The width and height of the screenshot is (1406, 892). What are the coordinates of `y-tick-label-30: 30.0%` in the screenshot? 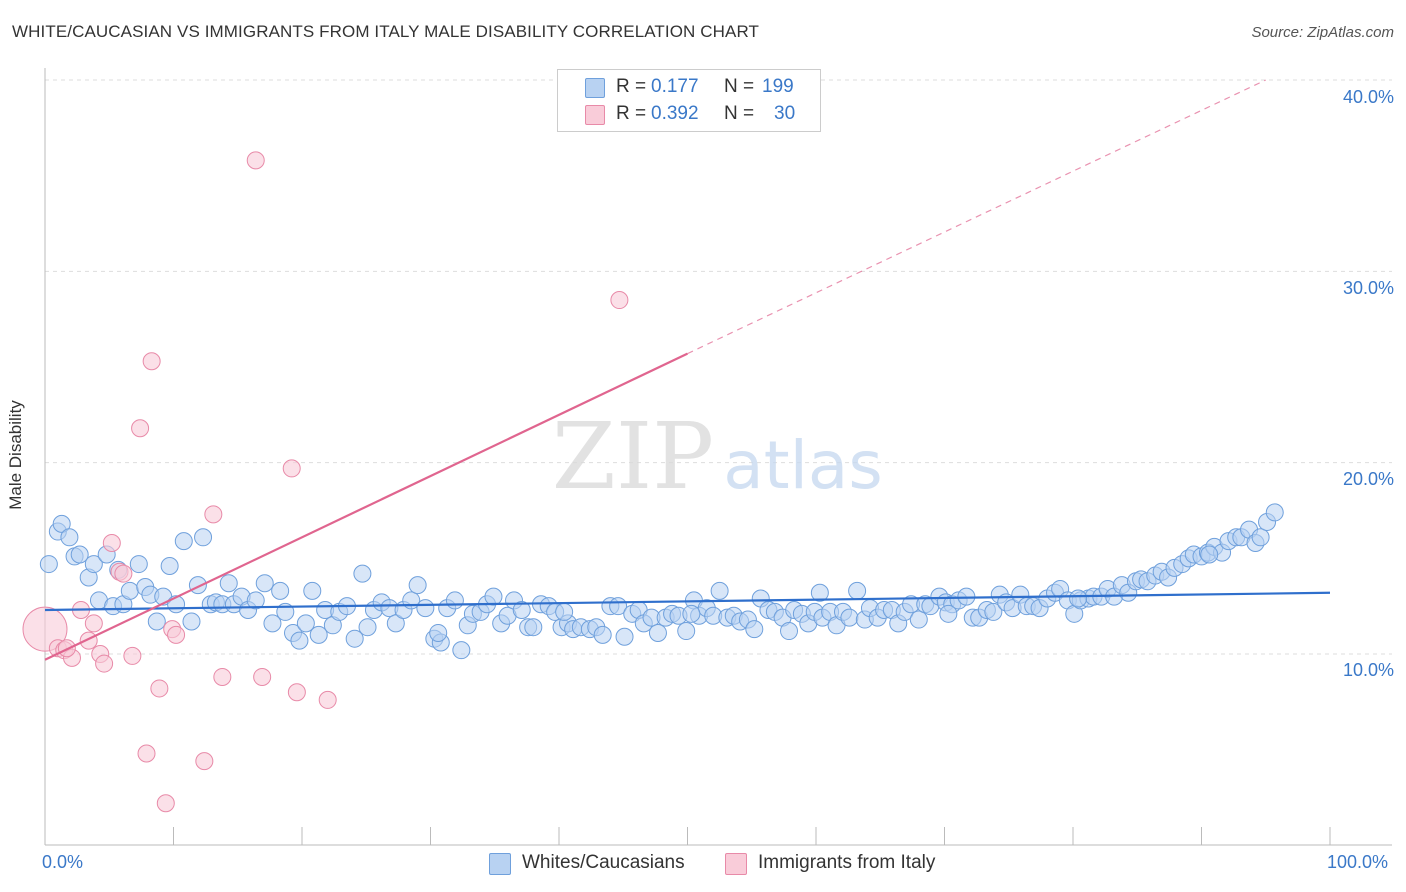 It's located at (1368, 288).